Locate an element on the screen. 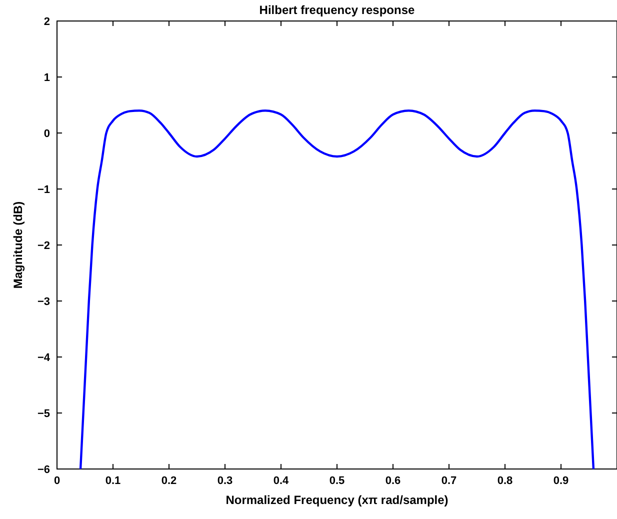 The height and width of the screenshot is (519, 617). x-tick-label: 0.2 is located at coordinates (169, 481).